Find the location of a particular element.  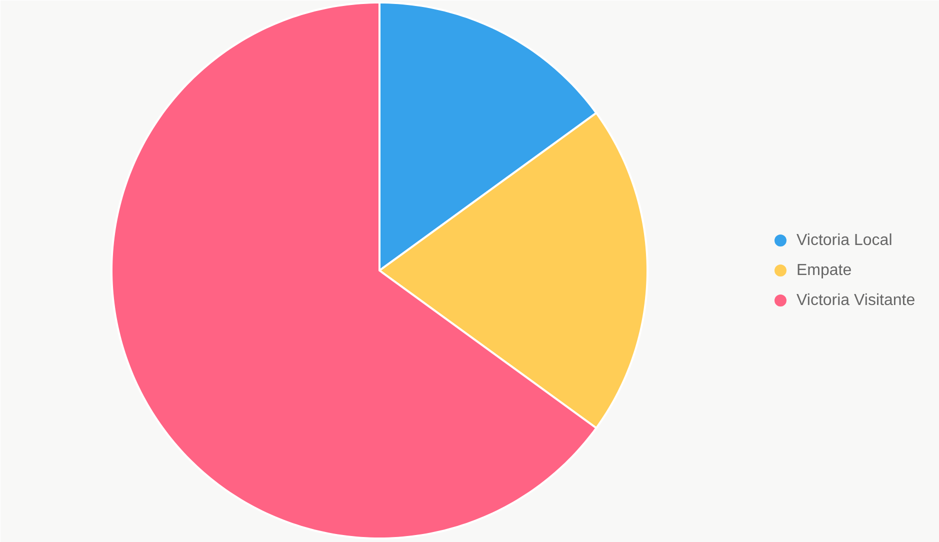

legend-label: Victoria Visitante is located at coordinates (856, 300).